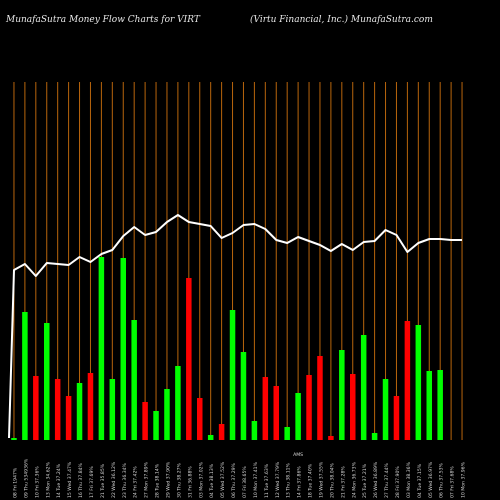  I want to click on x-tick-label: 16 Thu 37.84%, so click(81, 480).